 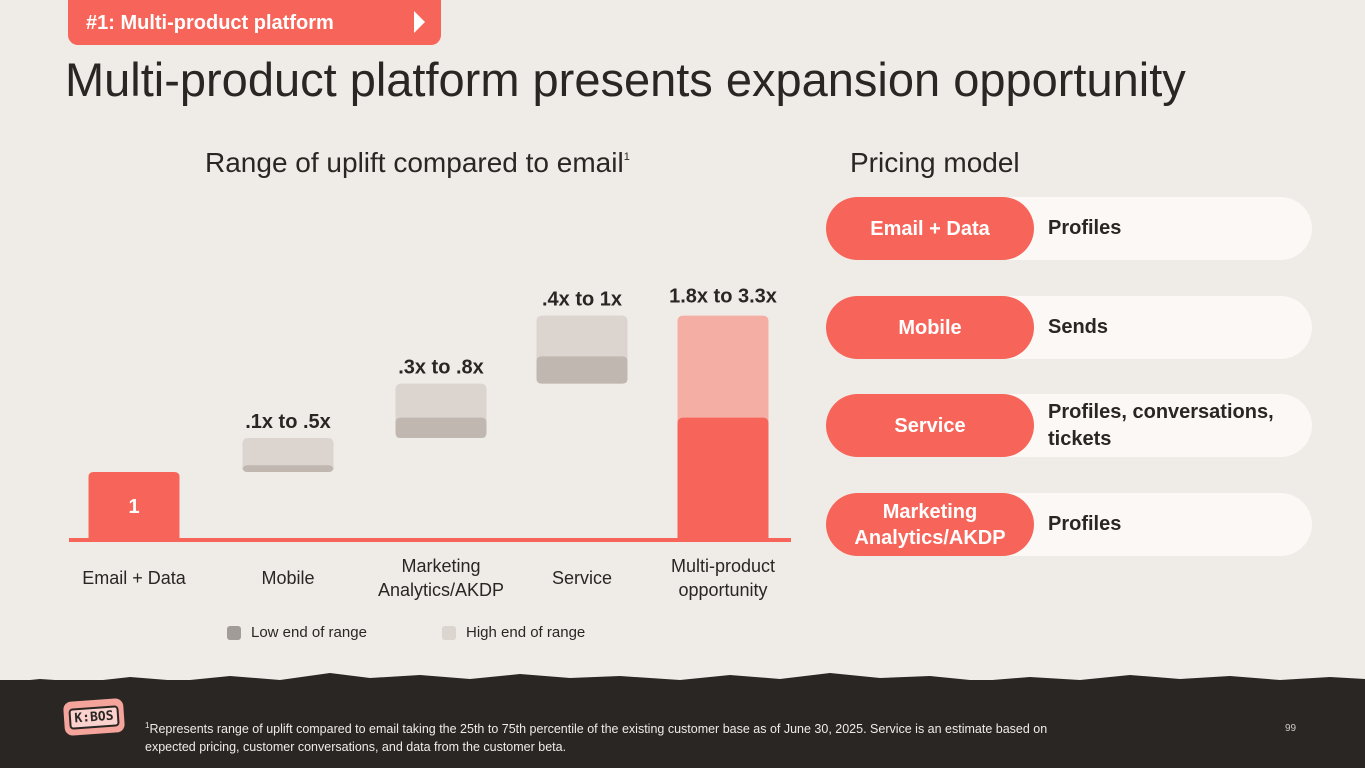 I want to click on pricing-product-analytics: Marketing Analytics/AKDP, so click(x=930, y=524).